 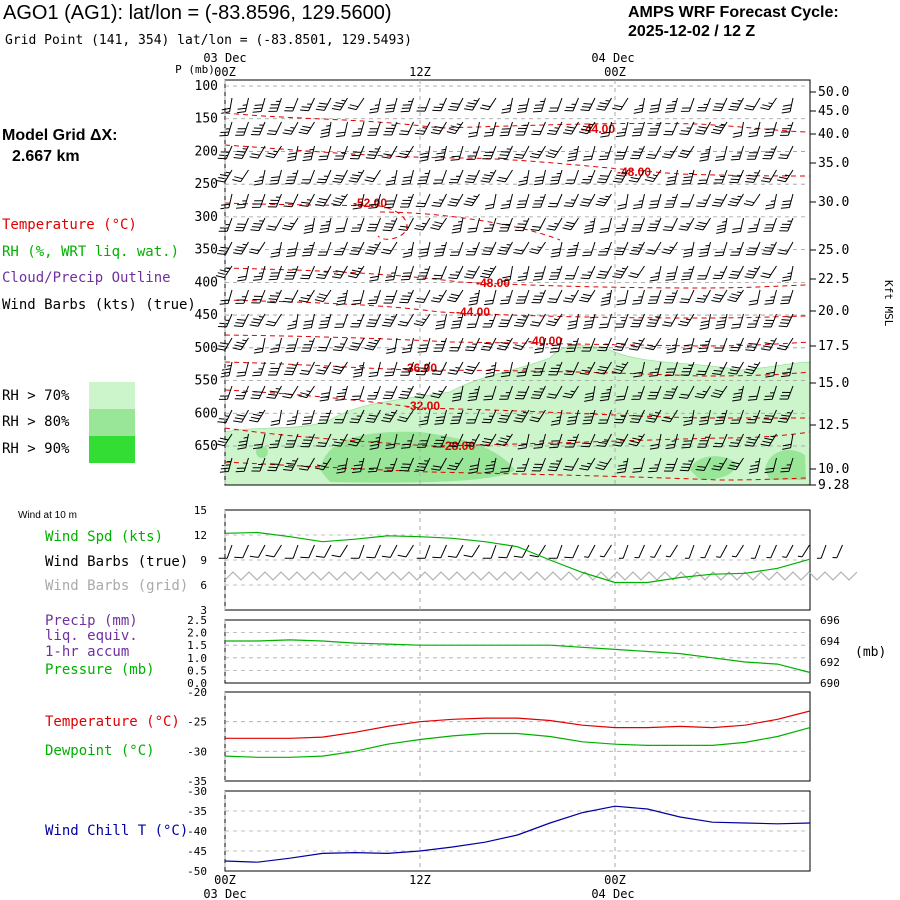 I want to click on legend-temp2: Temperature (°C), so click(x=112, y=722).